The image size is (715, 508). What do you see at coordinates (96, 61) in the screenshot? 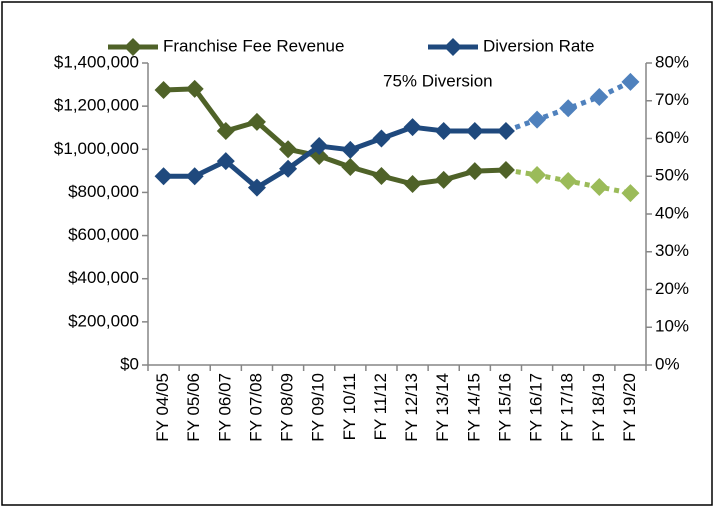
I see `y-tick-label: $1,400,000` at bounding box center [96, 61].